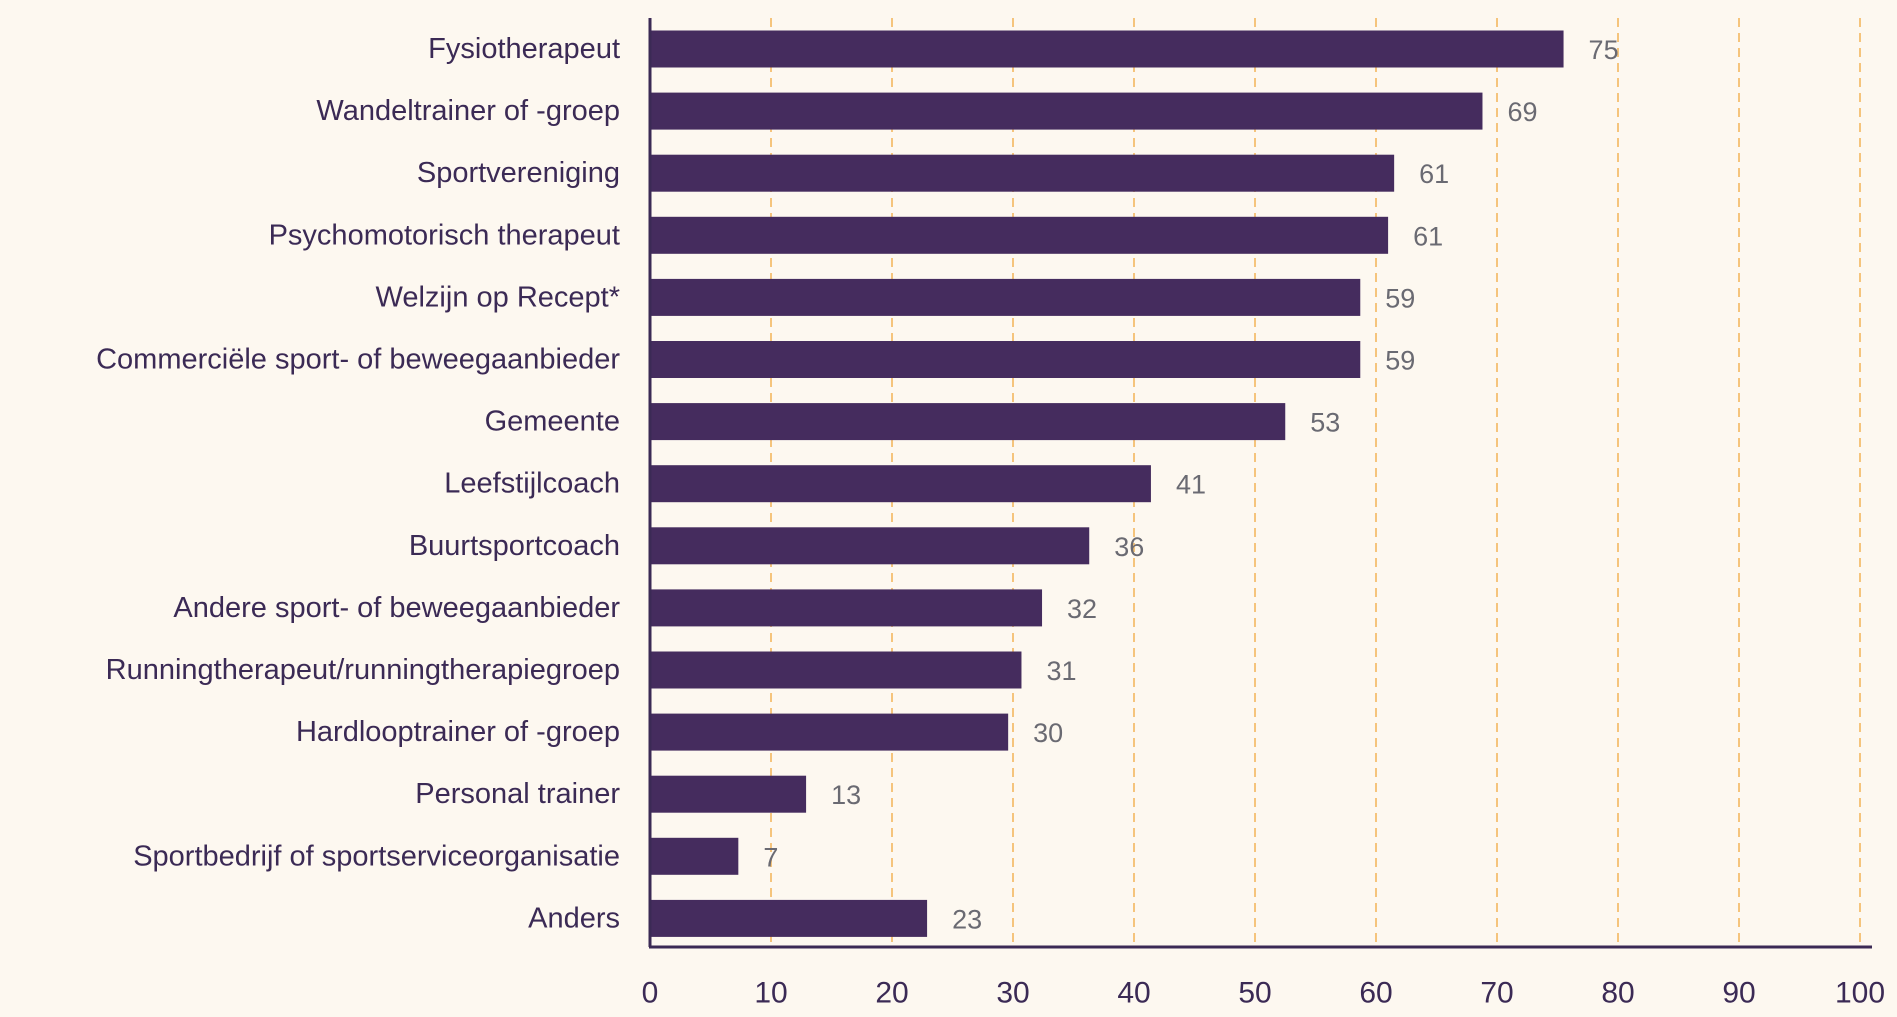  What do you see at coordinates (1617, 993) in the screenshot?
I see `x-tick-label: 80` at bounding box center [1617, 993].